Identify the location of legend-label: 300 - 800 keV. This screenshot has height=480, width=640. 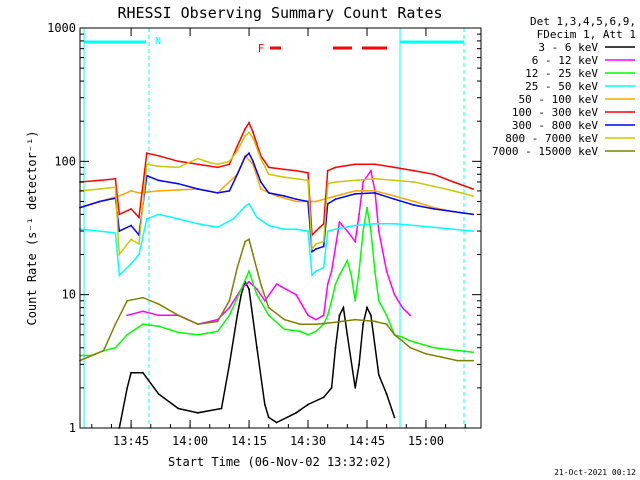
(555, 125).